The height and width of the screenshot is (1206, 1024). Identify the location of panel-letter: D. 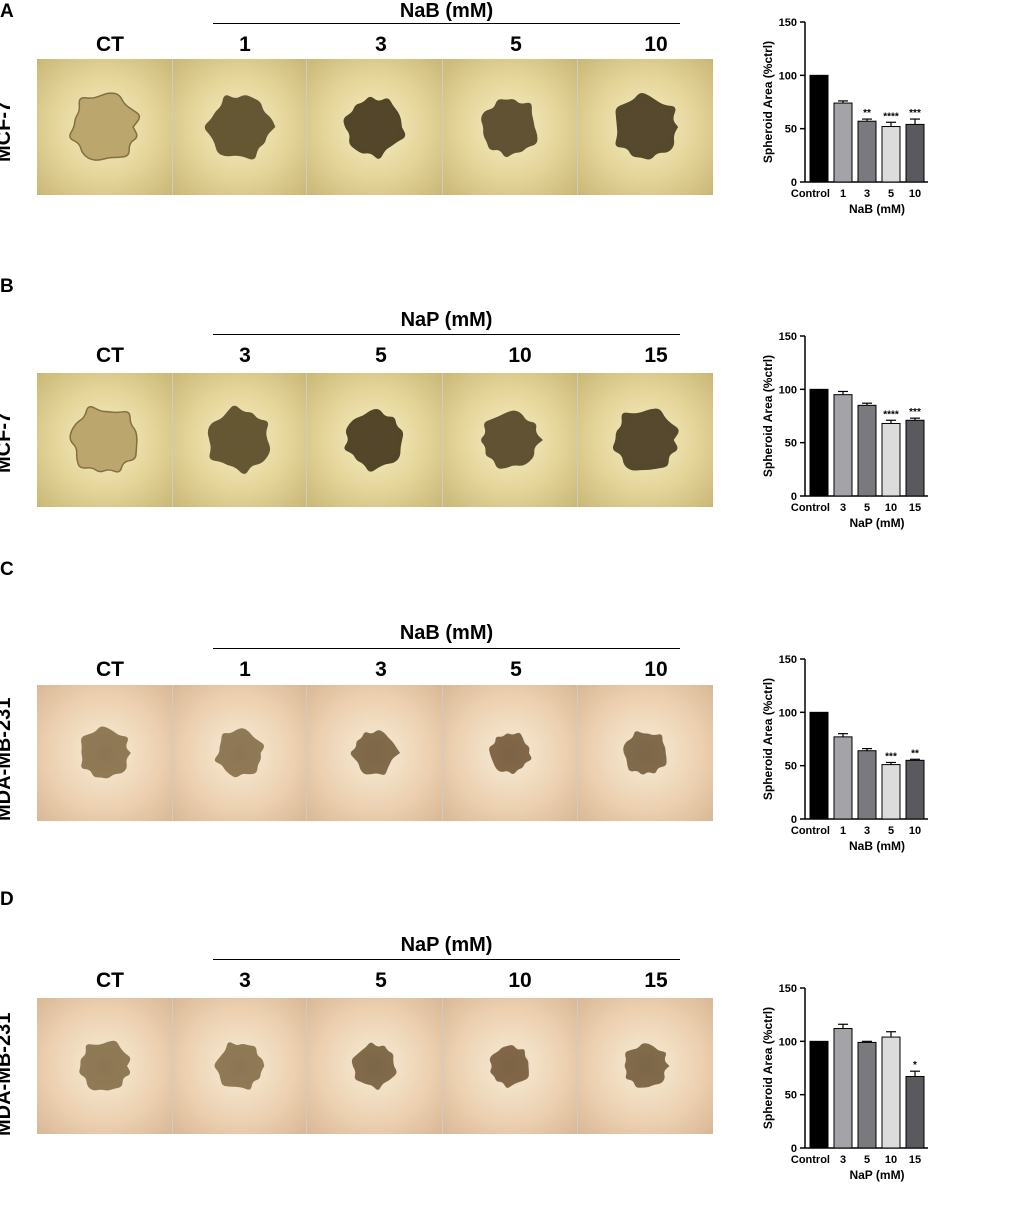
(7, 899).